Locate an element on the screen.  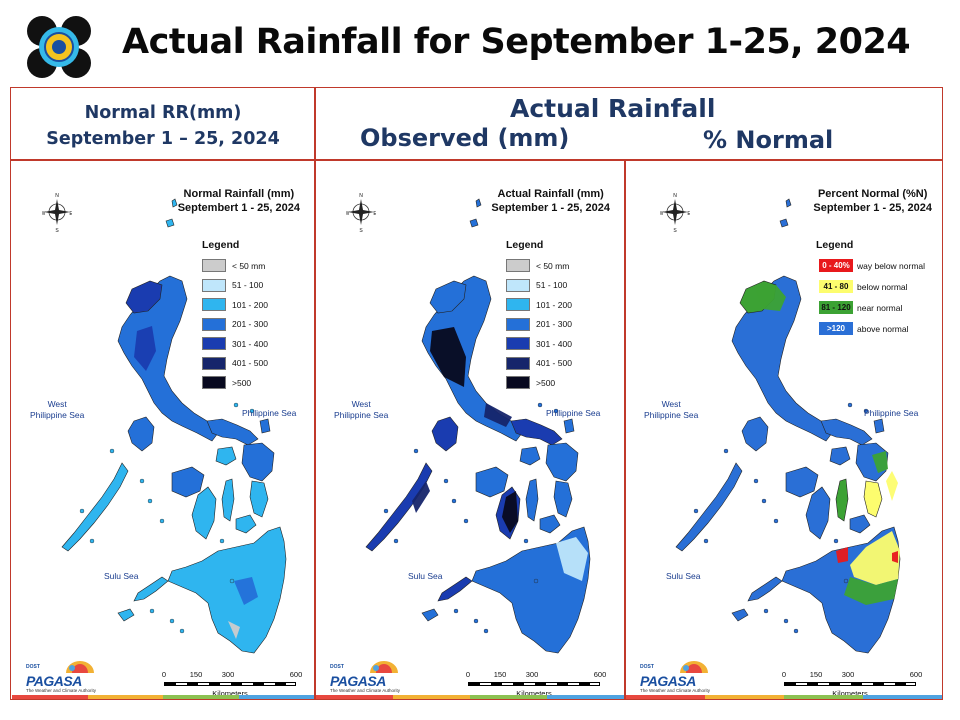
map-title-line2: September 1 - 25, 2024 is located at coordinates (550, 208).